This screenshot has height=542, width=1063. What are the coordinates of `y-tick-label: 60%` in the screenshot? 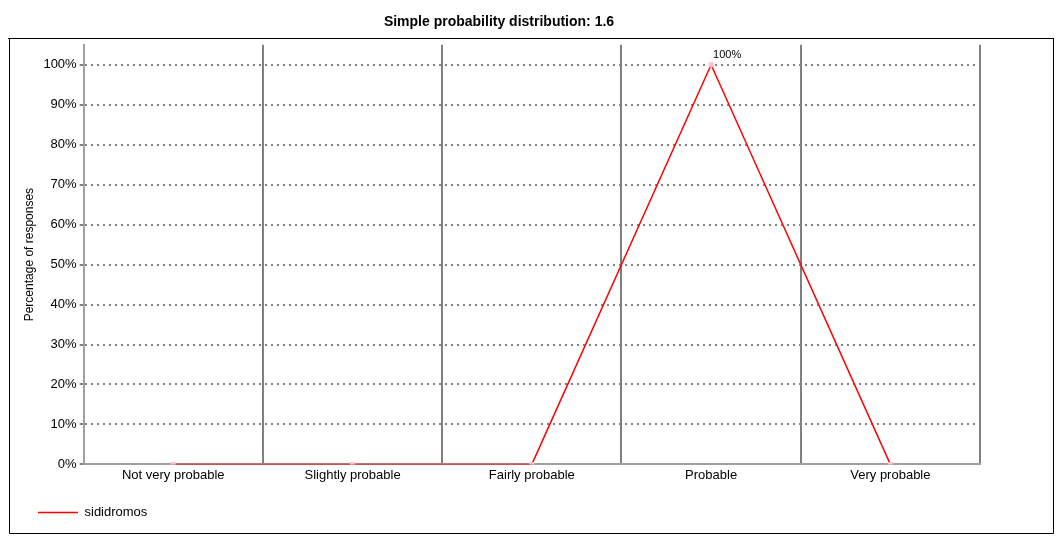 It's located at (64, 224).